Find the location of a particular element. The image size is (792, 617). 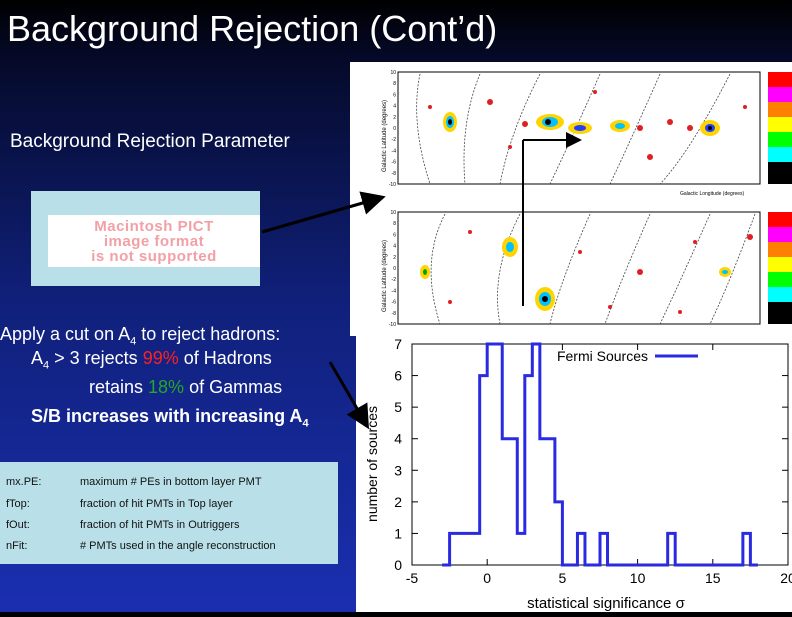

table-row: fOut: fraction of hit PMTs in Outriggers is located at coordinates (123, 525).